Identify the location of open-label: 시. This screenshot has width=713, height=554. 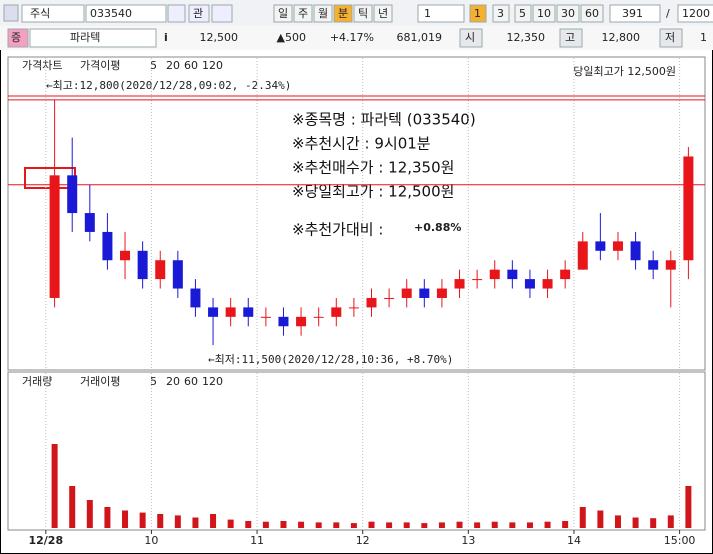
(470, 37).